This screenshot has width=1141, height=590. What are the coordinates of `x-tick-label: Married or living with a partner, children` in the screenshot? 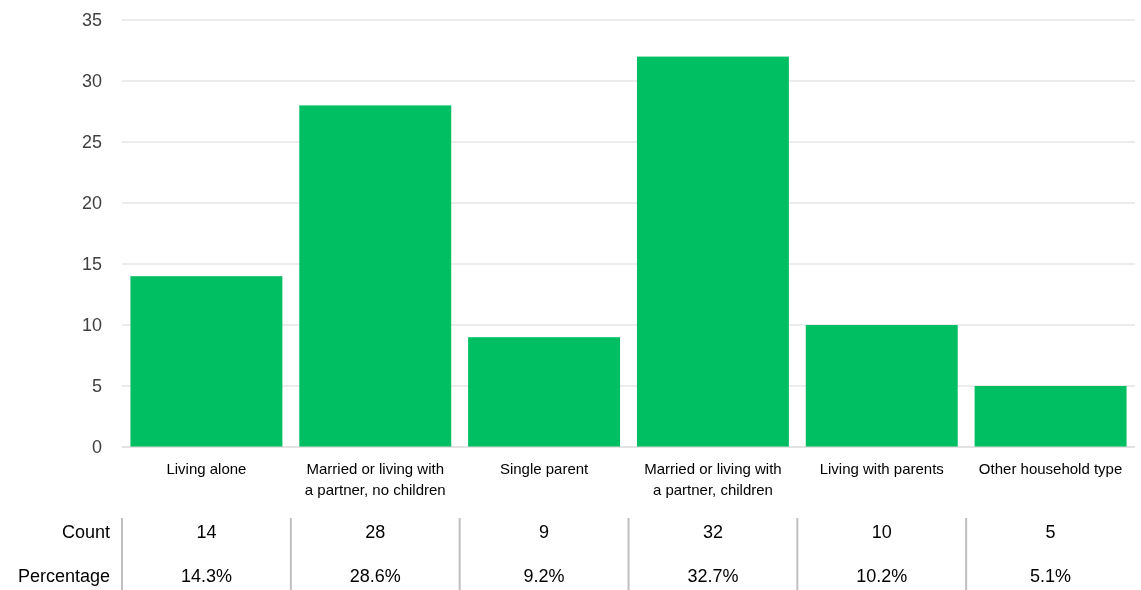 It's located at (713, 479).